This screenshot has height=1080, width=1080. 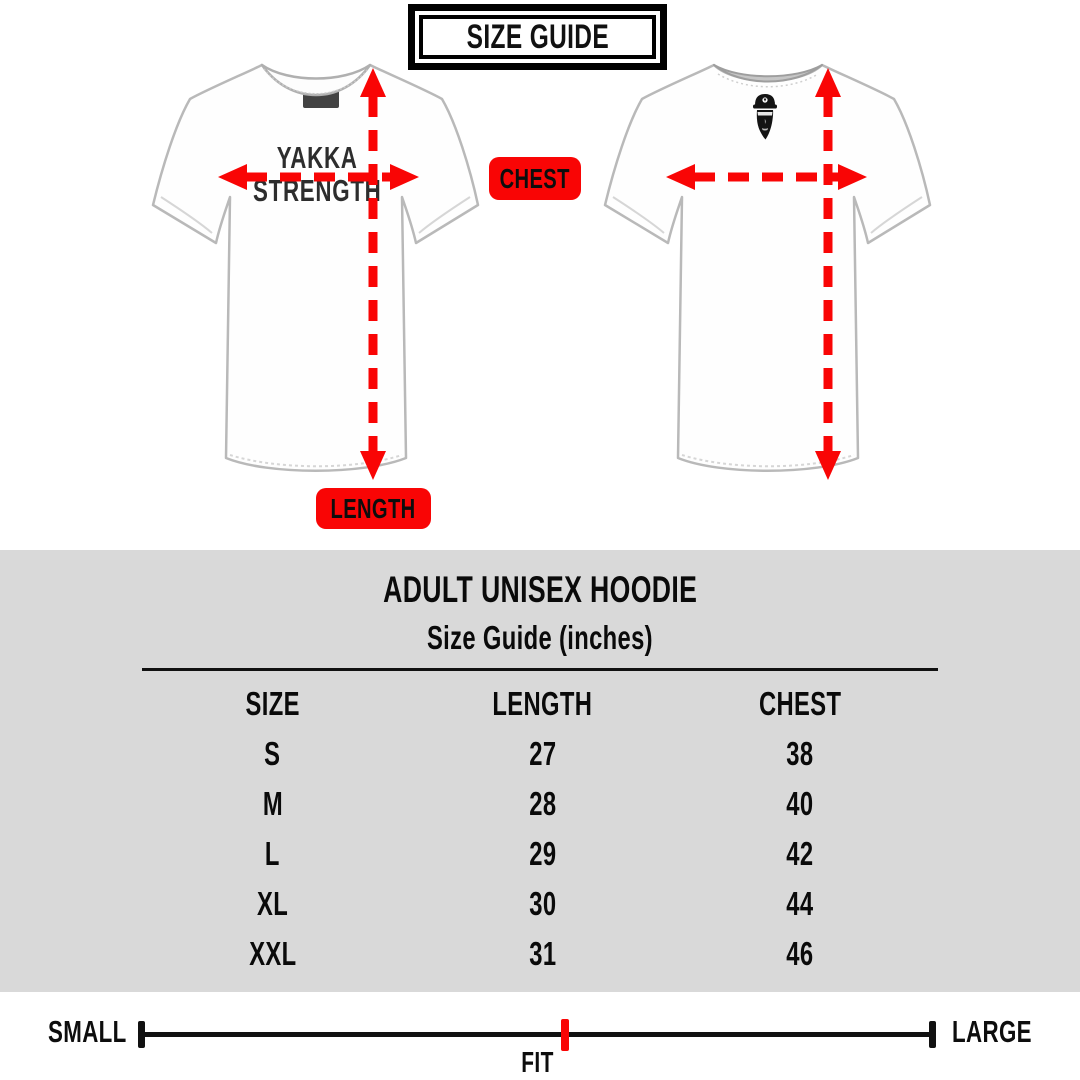 I want to click on chest-label-text: CHEST, so click(x=535, y=178).